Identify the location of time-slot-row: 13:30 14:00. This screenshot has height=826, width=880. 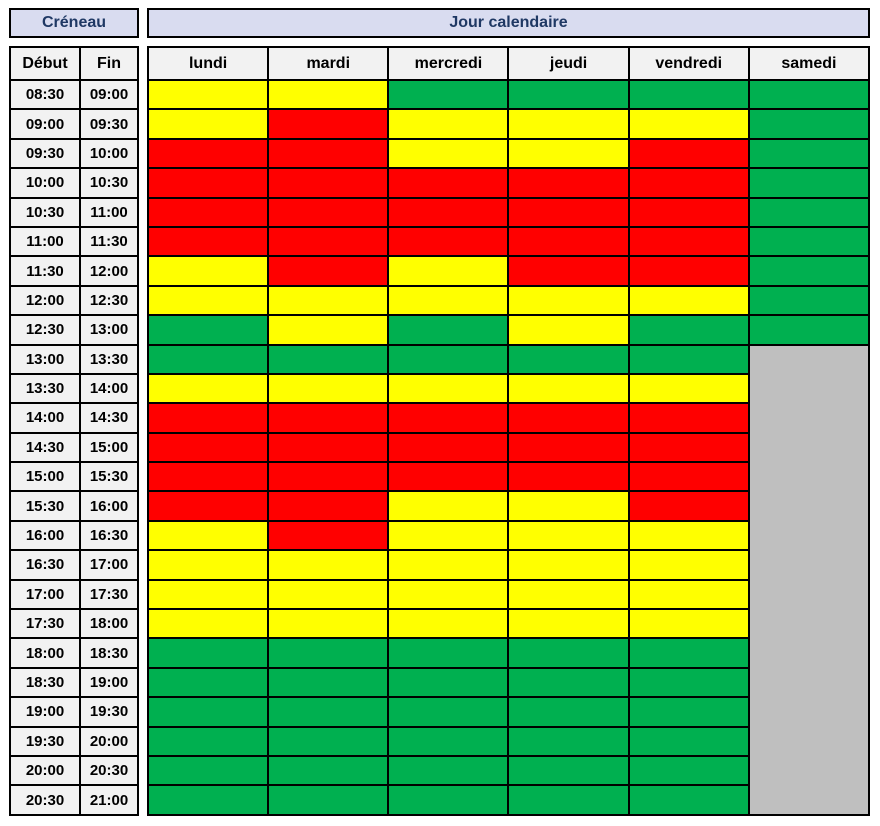
(439, 388).